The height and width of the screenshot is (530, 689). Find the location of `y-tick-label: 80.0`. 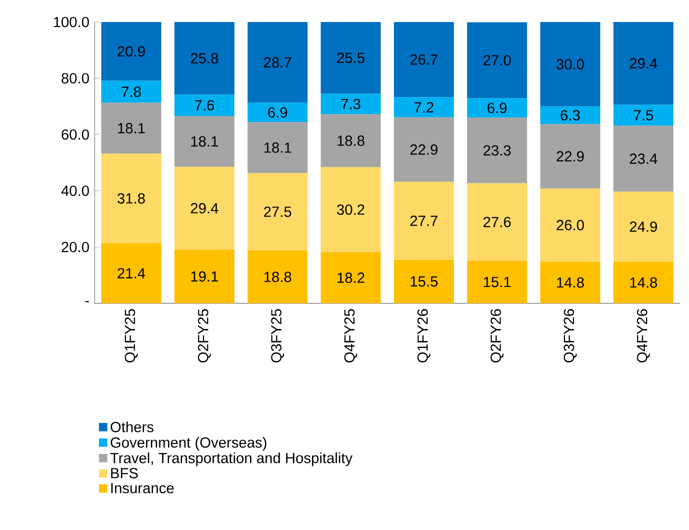

y-tick-label: 80.0 is located at coordinates (75, 78).